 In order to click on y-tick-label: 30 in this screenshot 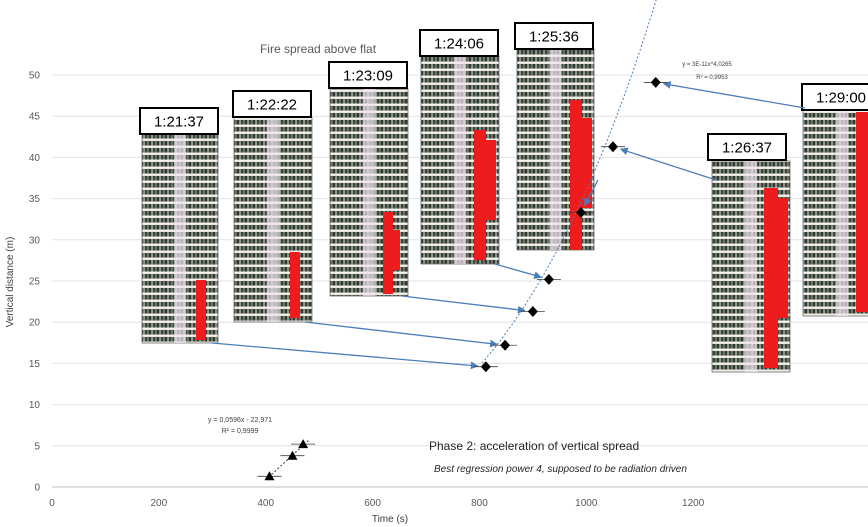, I will do `click(35, 240)`.